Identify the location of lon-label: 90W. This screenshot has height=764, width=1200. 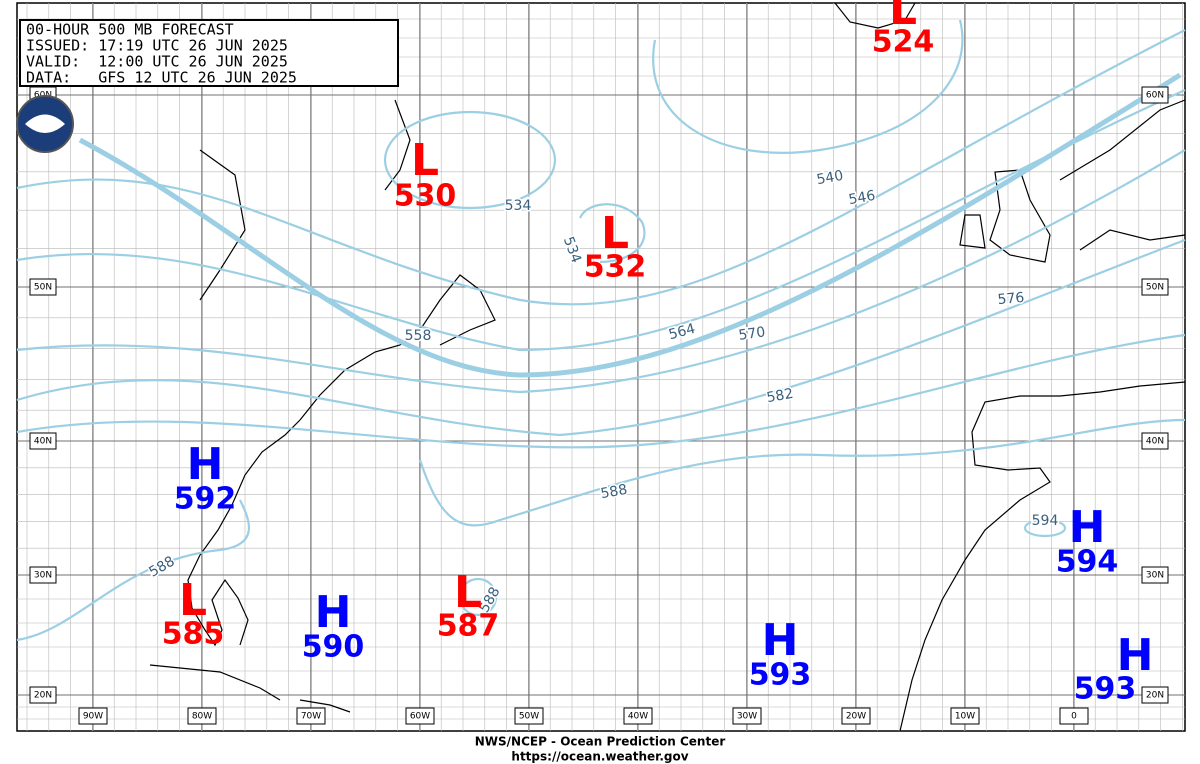
(93, 717).